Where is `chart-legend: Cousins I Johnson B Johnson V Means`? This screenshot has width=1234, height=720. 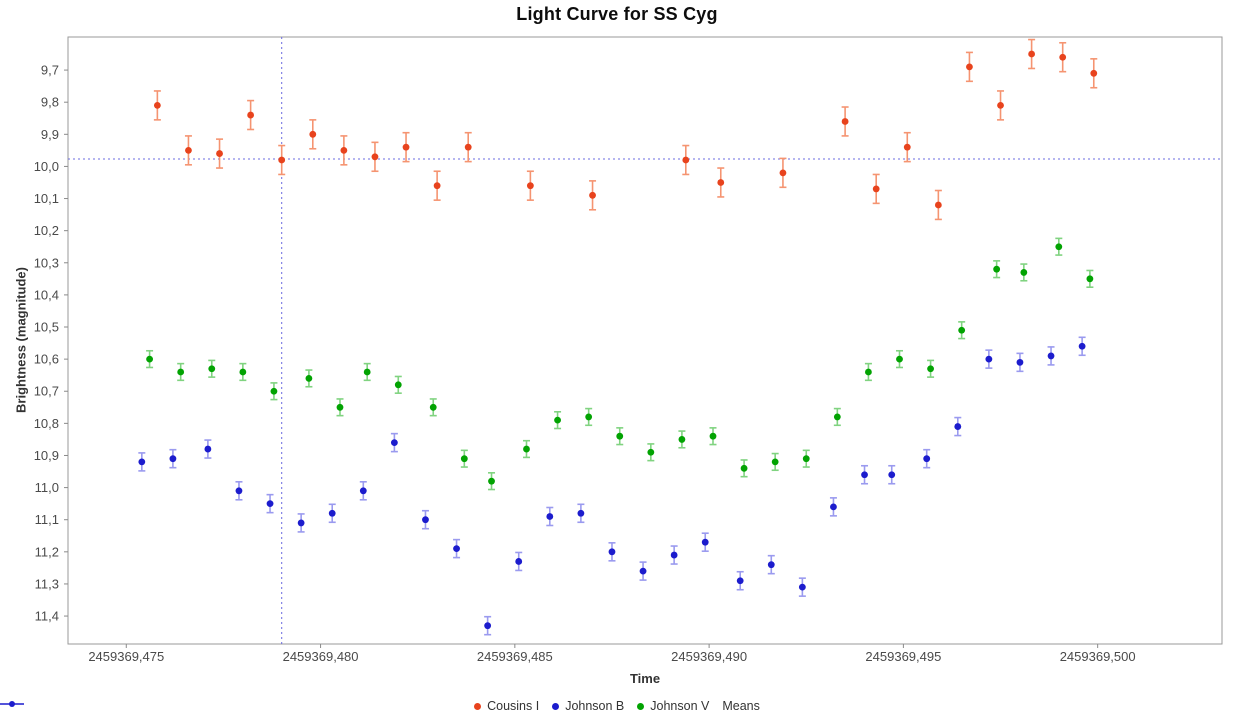
chart-legend: Cousins I Johnson B Johnson V Means is located at coordinates (617, 706).